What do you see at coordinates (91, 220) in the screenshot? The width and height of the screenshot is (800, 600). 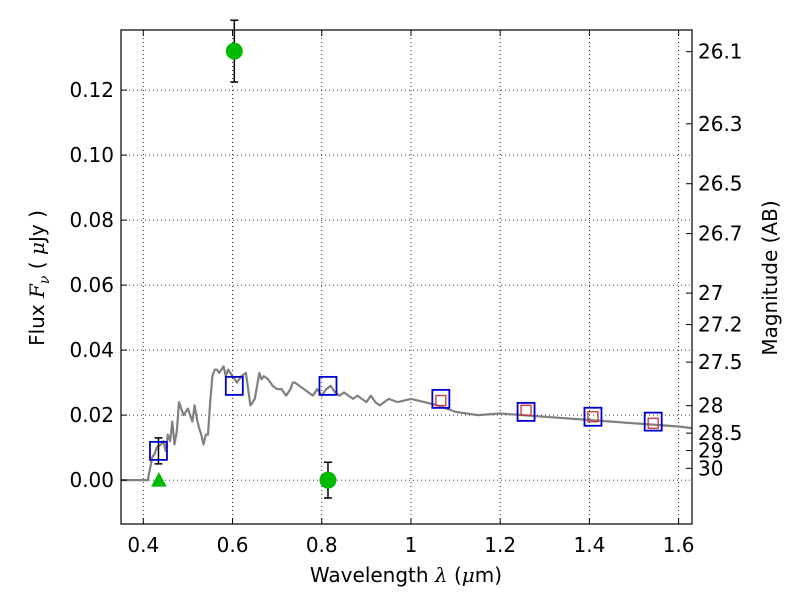 I see `y-tick-label: 0.08` at bounding box center [91, 220].